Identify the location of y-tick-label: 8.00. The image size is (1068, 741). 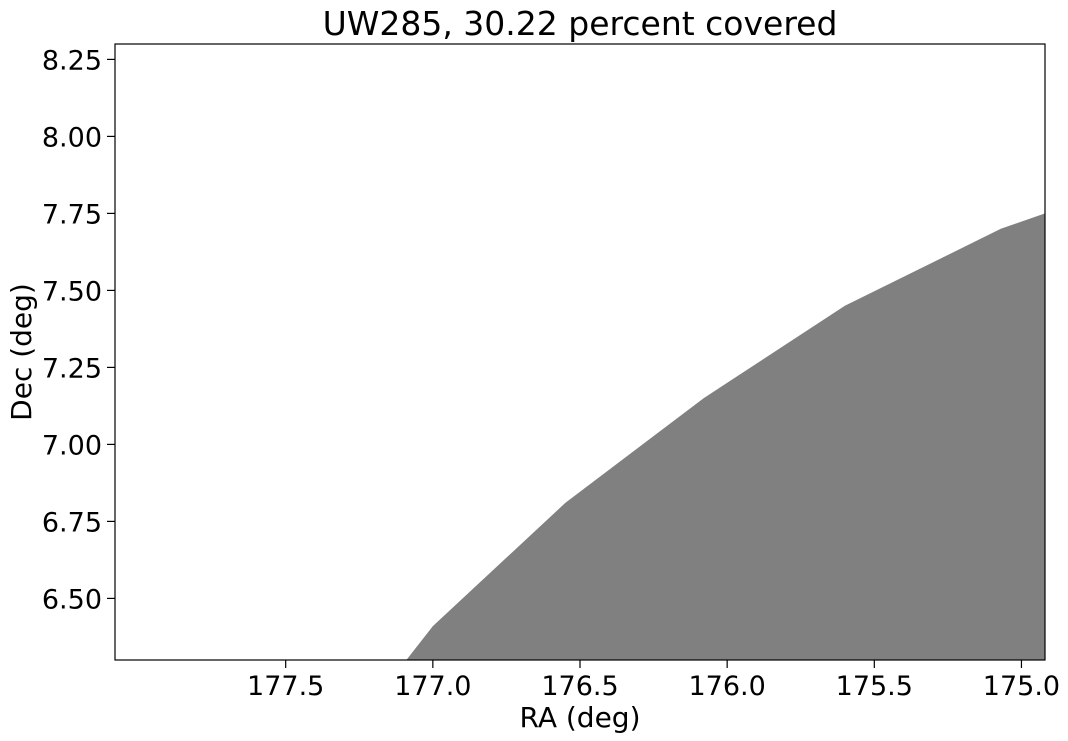
(72, 137).